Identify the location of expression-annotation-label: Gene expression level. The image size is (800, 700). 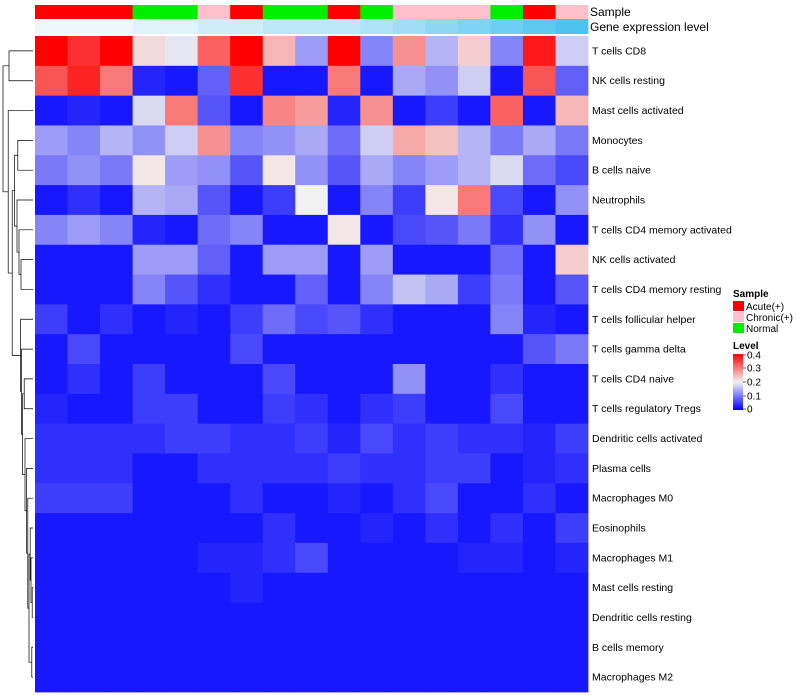
(649, 27).